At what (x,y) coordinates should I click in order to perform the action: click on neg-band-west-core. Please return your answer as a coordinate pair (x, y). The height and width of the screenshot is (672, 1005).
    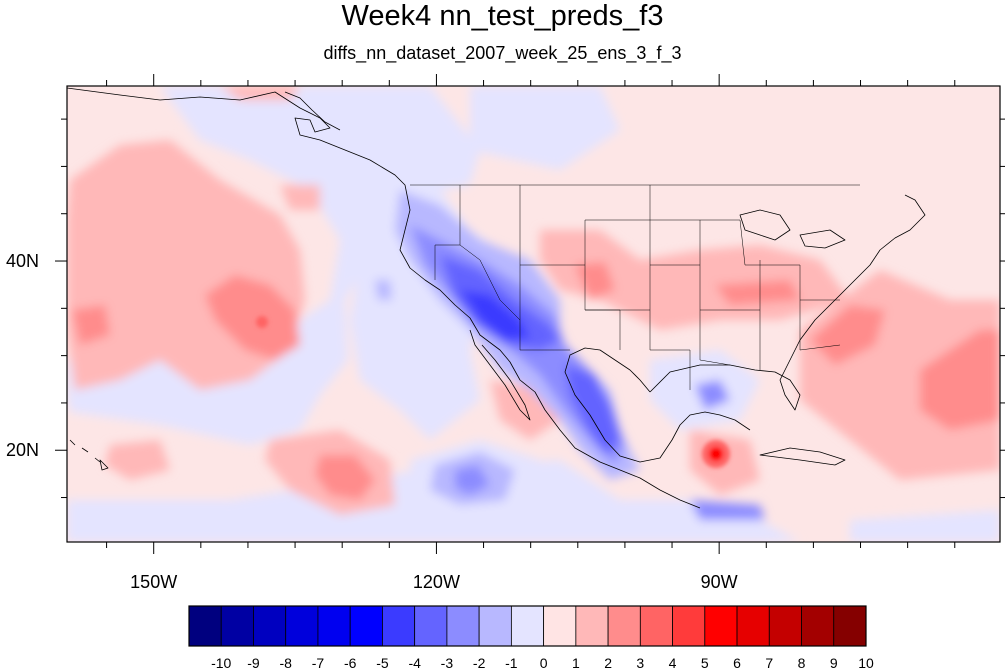
    Looking at the image, I should click on (500, 302).